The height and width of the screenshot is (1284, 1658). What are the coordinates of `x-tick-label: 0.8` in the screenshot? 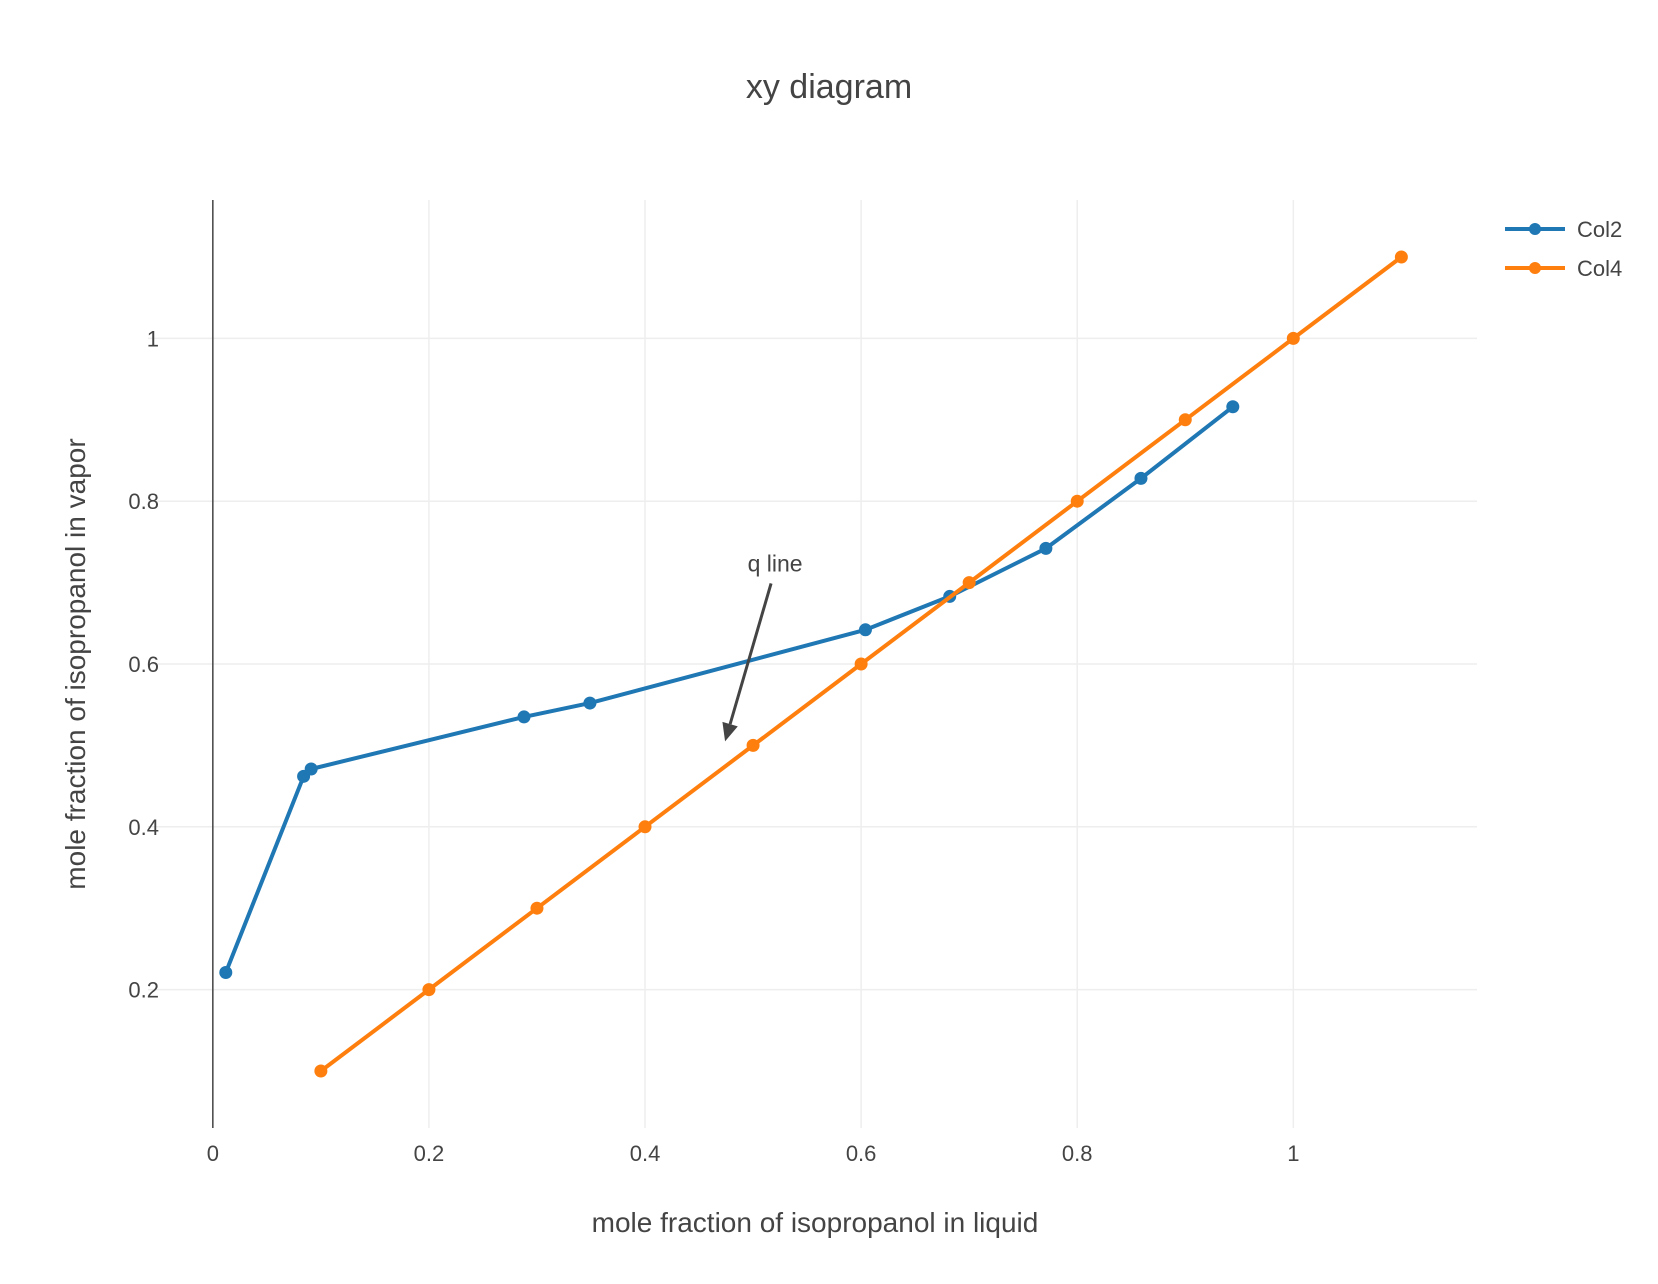 It's located at (1077, 1153).